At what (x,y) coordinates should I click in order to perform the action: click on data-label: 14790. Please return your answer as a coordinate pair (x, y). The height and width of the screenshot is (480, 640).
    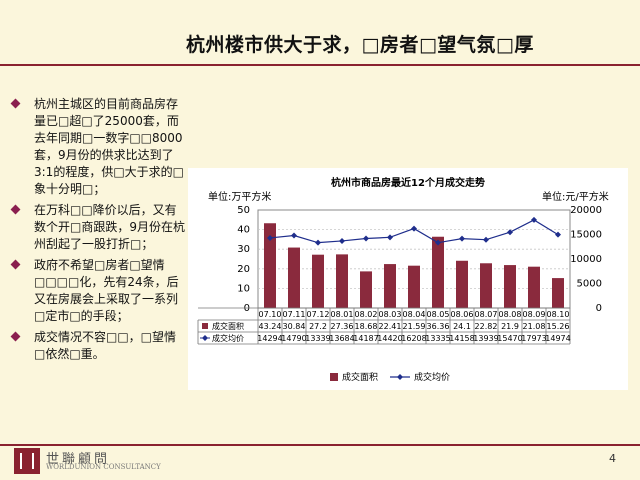
    Looking at the image, I should click on (293, 338).